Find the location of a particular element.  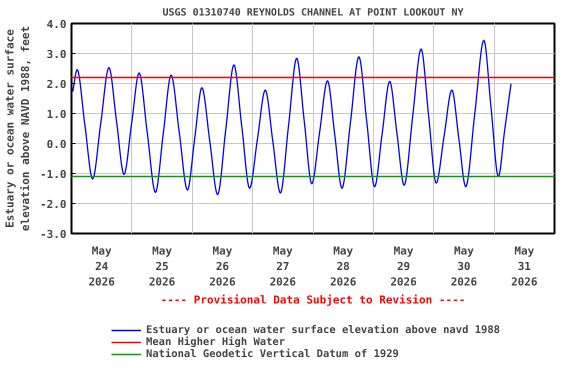

y-tick-label: 0.0 is located at coordinates (56, 144).